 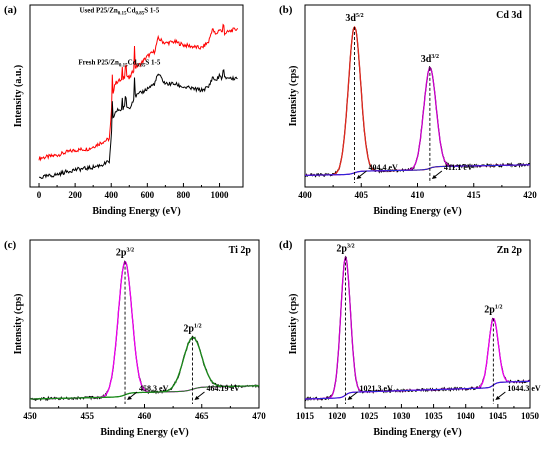 What do you see at coordinates (223, 388) in the screenshot?
I see `peak-annotation: 464.19 eV` at bounding box center [223, 388].